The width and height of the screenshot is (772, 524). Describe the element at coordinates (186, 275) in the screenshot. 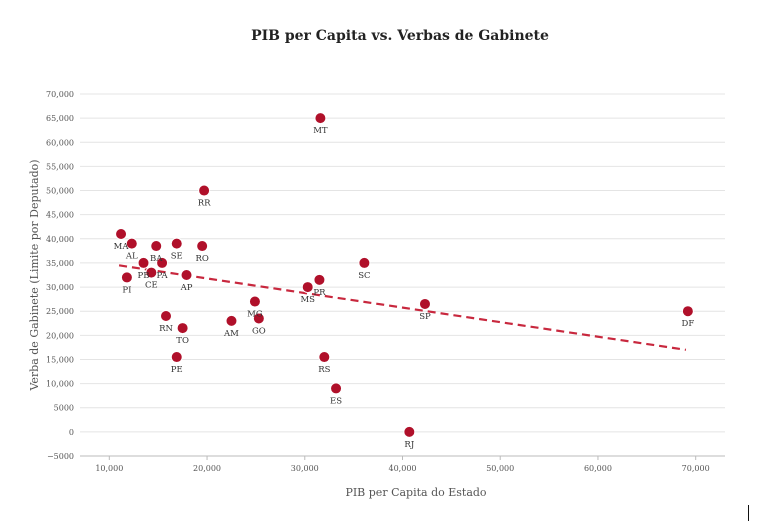

I see `data-point-ap` at that location.